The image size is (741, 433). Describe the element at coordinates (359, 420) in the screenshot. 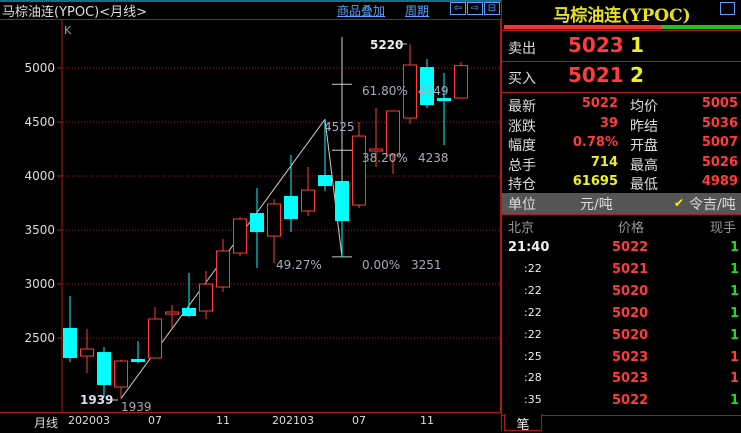

I see `x-tick-label: 07` at that location.